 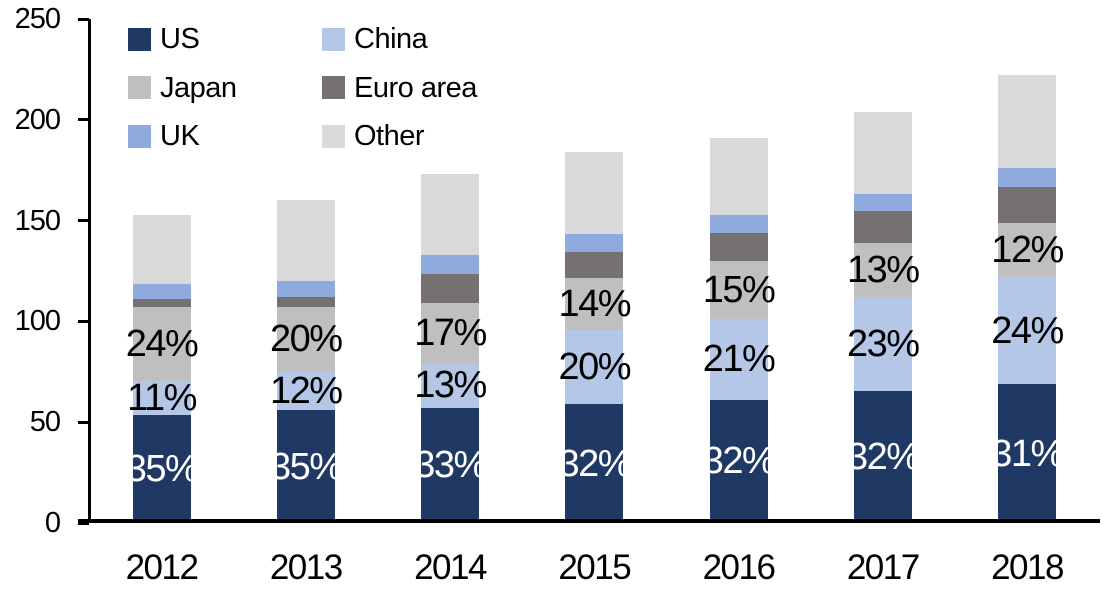 What do you see at coordinates (882, 153) in the screenshot?
I see `bar-segment-other-2017` at bounding box center [882, 153].